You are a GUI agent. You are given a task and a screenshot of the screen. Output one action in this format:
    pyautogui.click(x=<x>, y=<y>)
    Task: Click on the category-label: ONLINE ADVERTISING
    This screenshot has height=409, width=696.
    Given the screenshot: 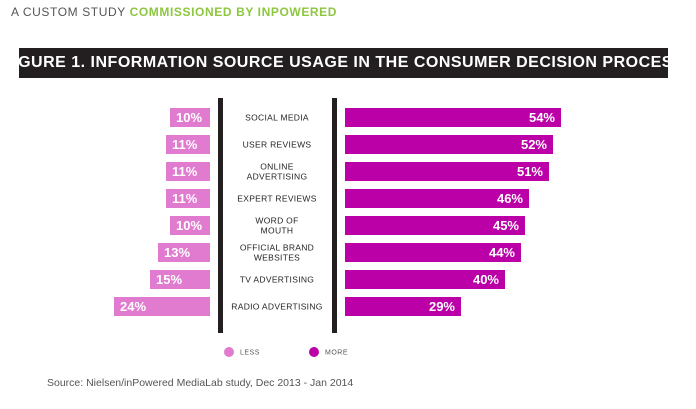 What is the action you would take?
    pyautogui.click(x=277, y=172)
    